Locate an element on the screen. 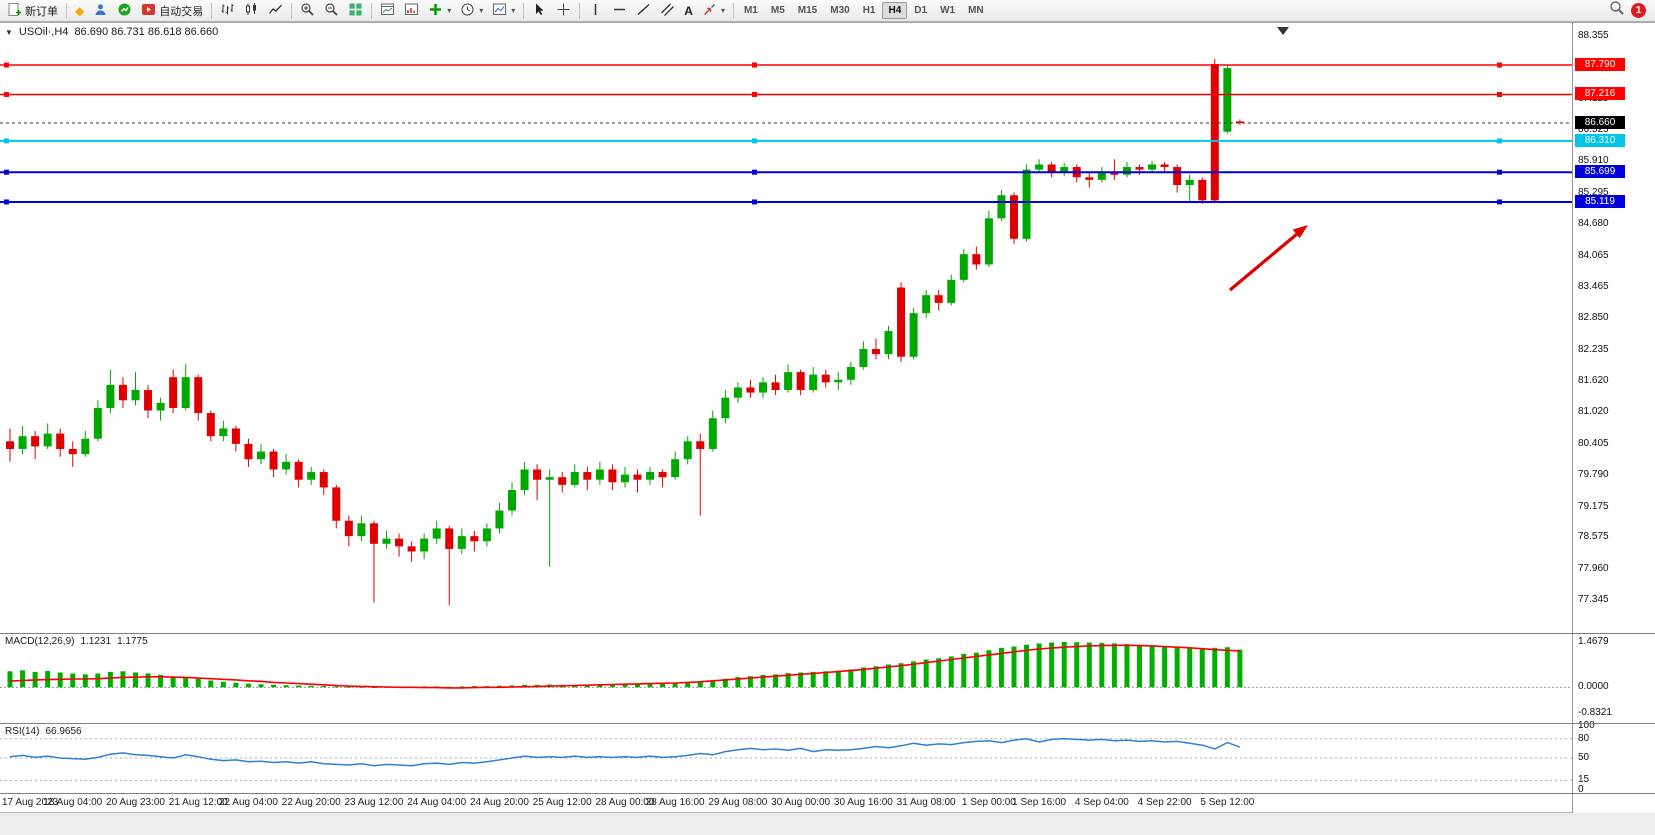 This screenshot has width=1655, height=835. clock-icon is located at coordinates (467, 11).